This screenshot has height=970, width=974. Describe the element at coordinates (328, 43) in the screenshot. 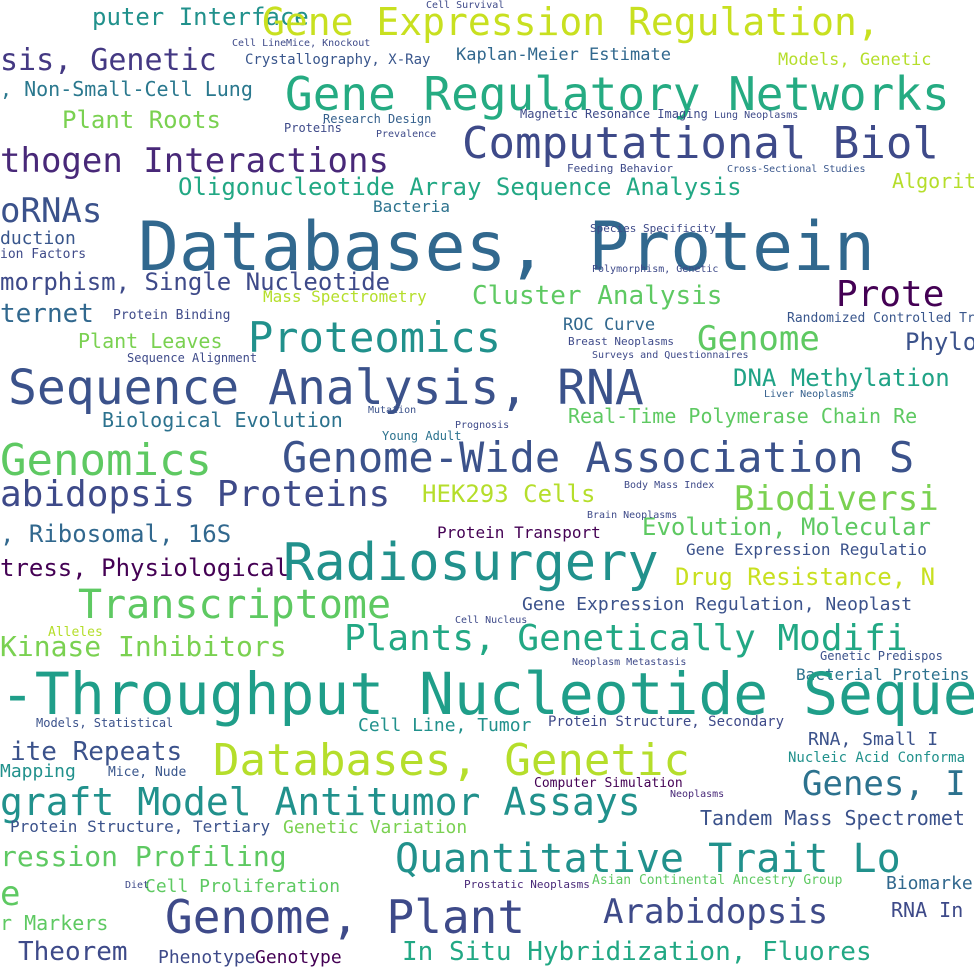

I see `word: Mice, Knockout` at that location.